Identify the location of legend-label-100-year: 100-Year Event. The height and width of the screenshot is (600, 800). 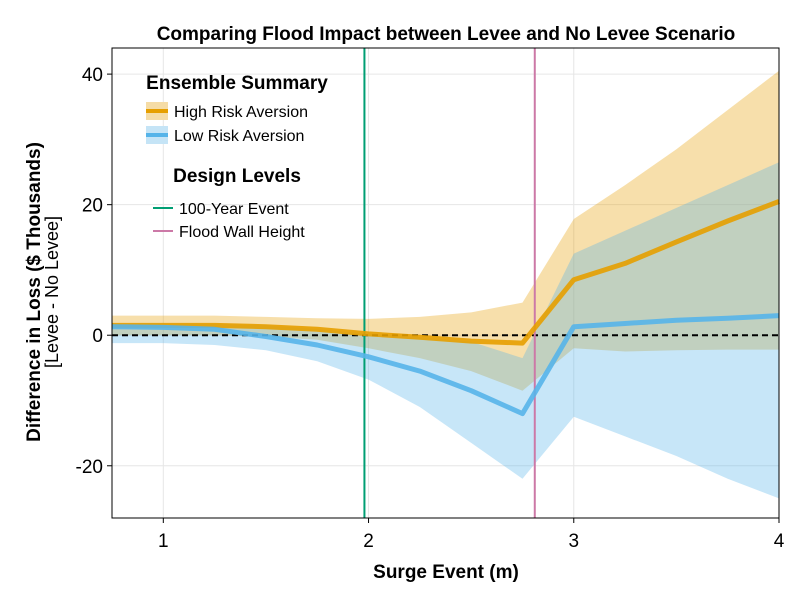
(234, 209).